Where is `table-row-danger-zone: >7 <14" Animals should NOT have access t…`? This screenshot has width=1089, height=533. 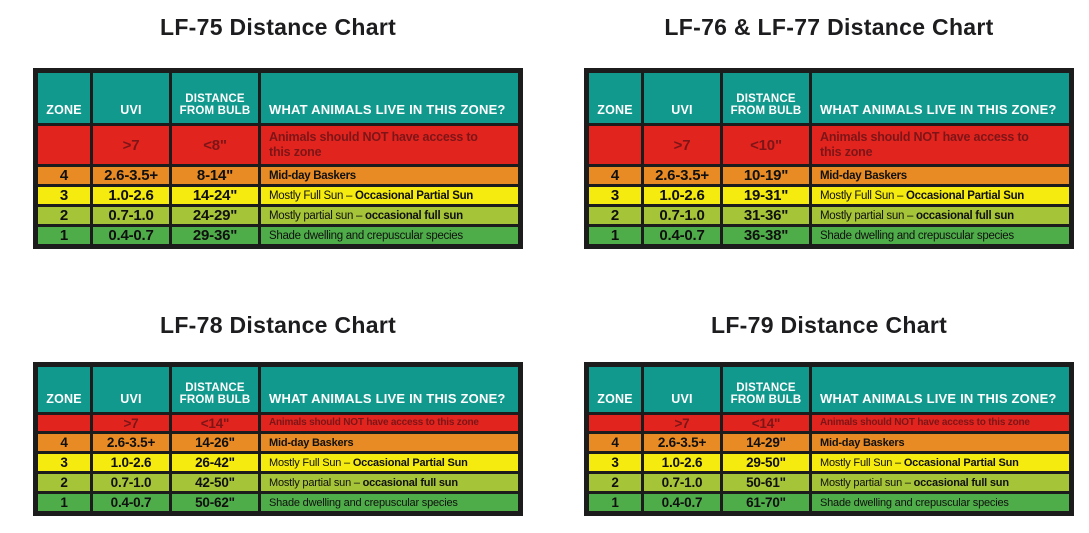 table-row-danger-zone: >7 <14" Animals should NOT have access t… is located at coordinates (278, 423).